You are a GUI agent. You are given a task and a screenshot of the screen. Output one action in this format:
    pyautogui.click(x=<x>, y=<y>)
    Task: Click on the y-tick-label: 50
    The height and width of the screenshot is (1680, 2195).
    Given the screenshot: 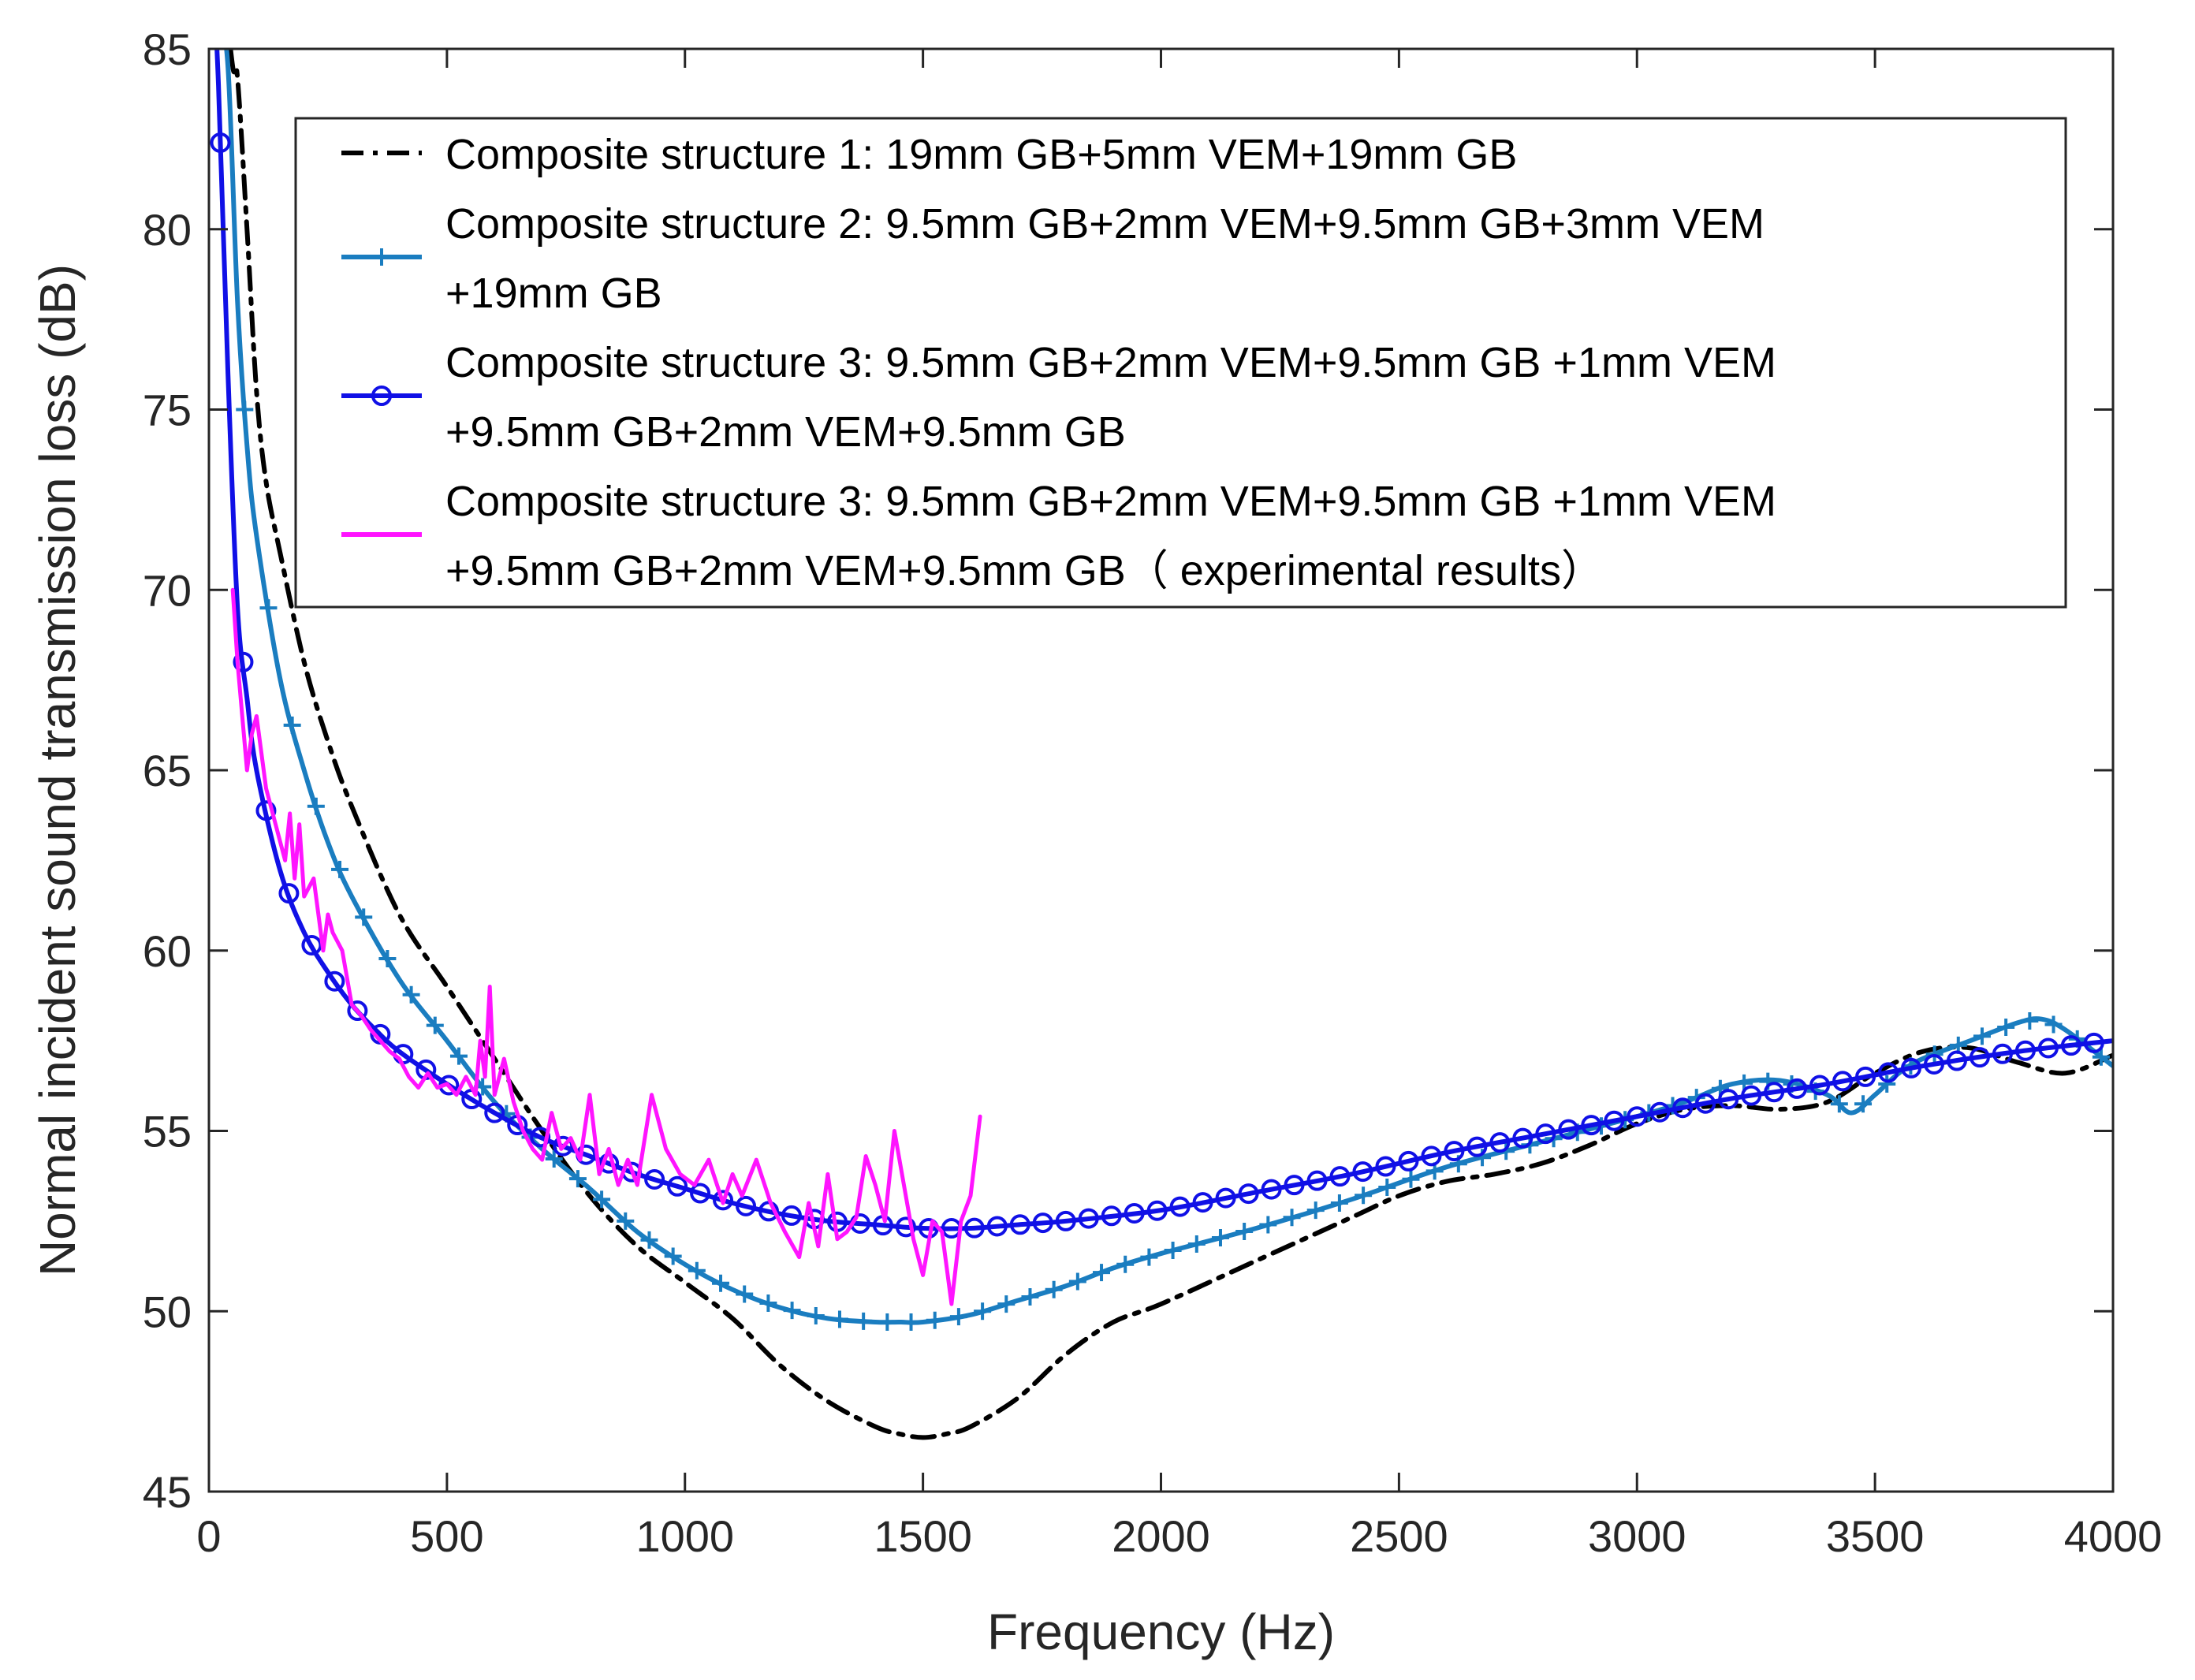 What is the action you would take?
    pyautogui.click(x=167, y=1311)
    